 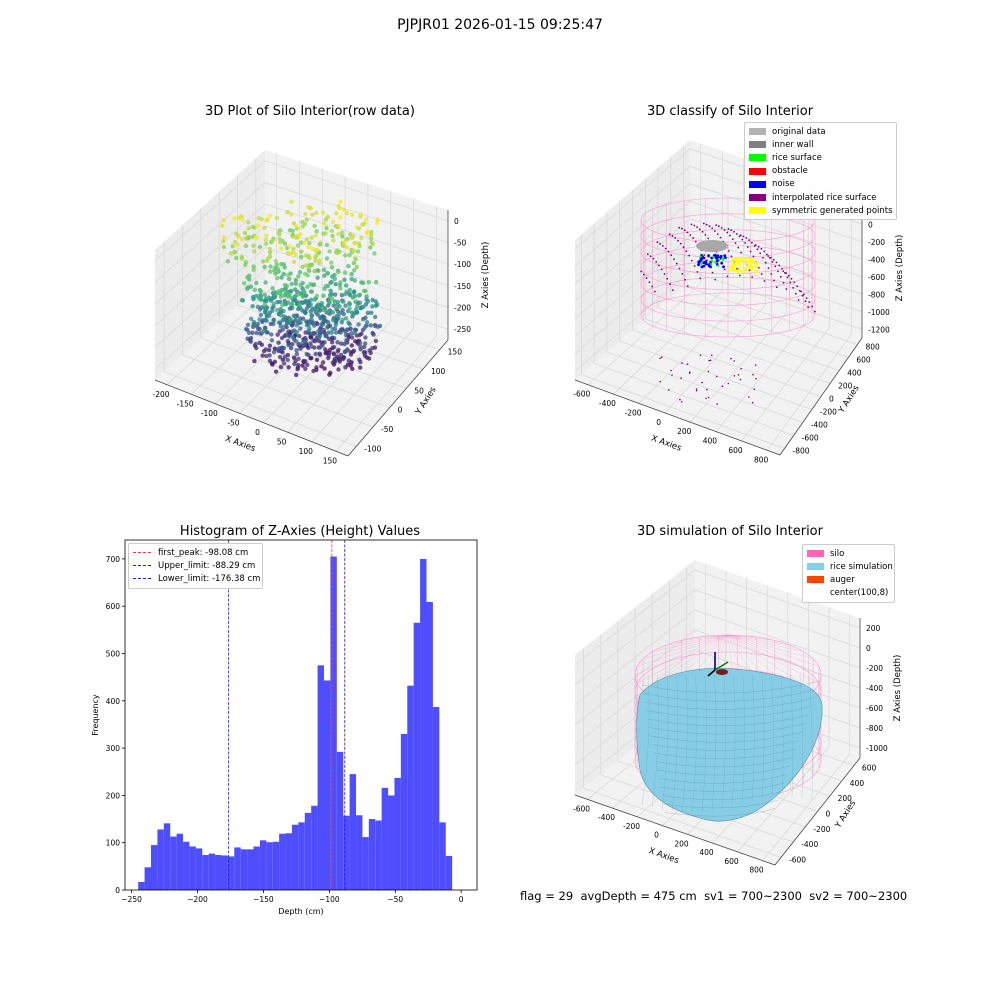 What do you see at coordinates (712, 246) in the screenshot?
I see `inner-wall-cluster` at bounding box center [712, 246].